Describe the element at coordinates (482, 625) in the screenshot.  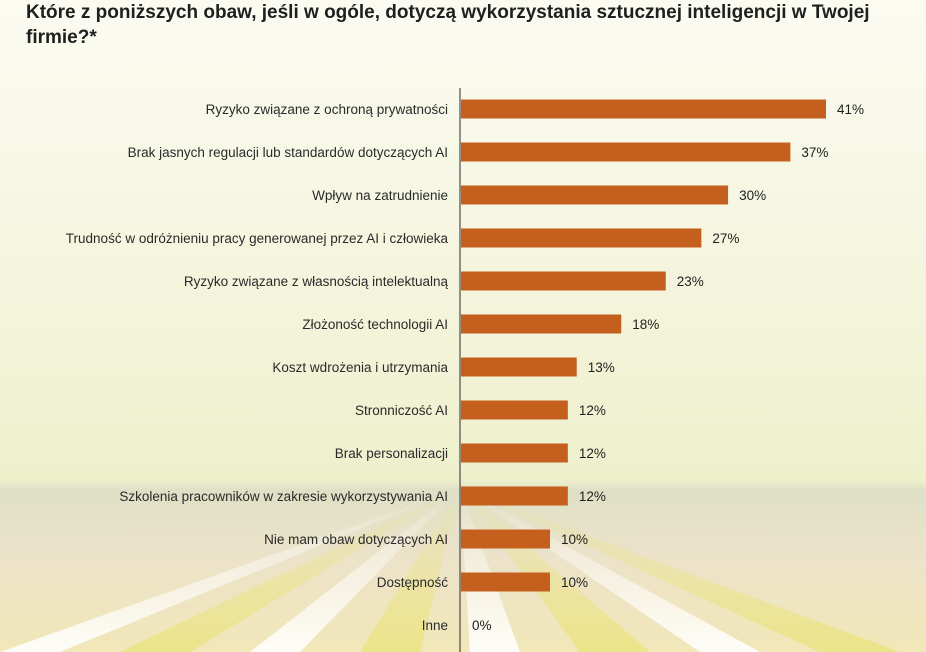
I see `value-label: 0%` at that location.